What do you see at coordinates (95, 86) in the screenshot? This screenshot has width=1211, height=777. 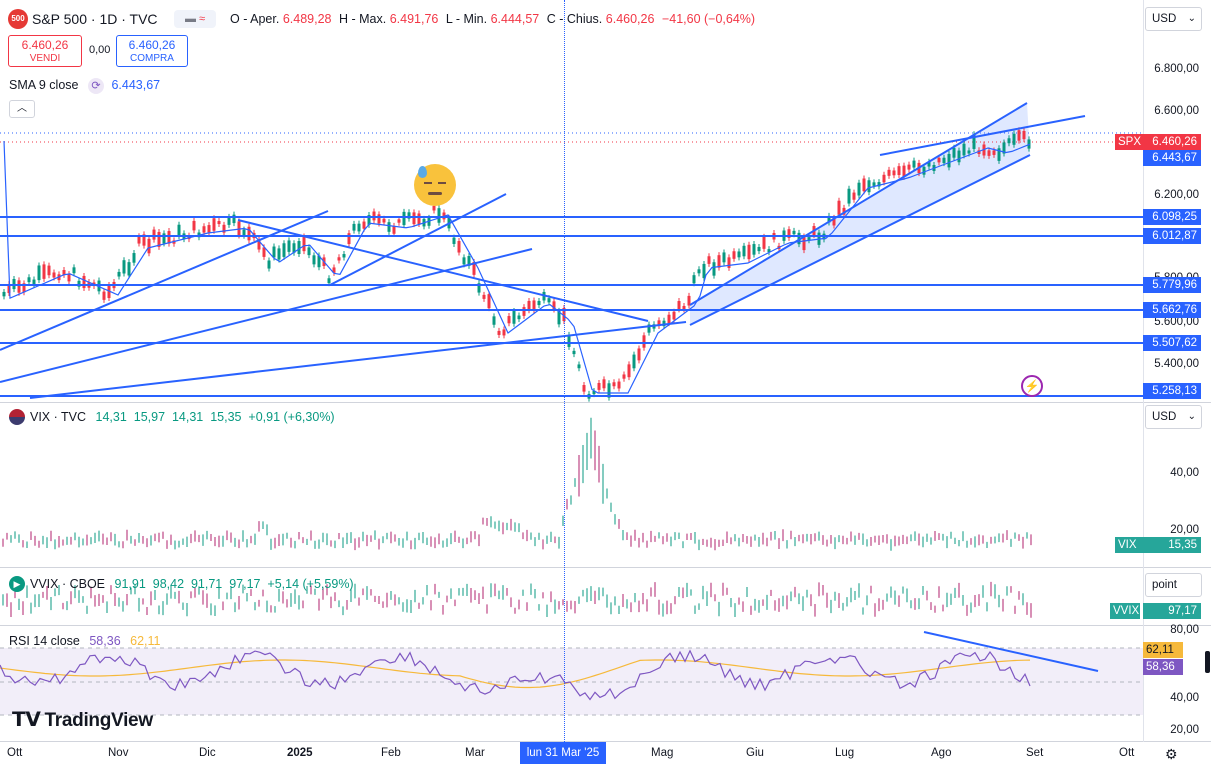 I see `refresh-icon: ⟳` at bounding box center [95, 86].